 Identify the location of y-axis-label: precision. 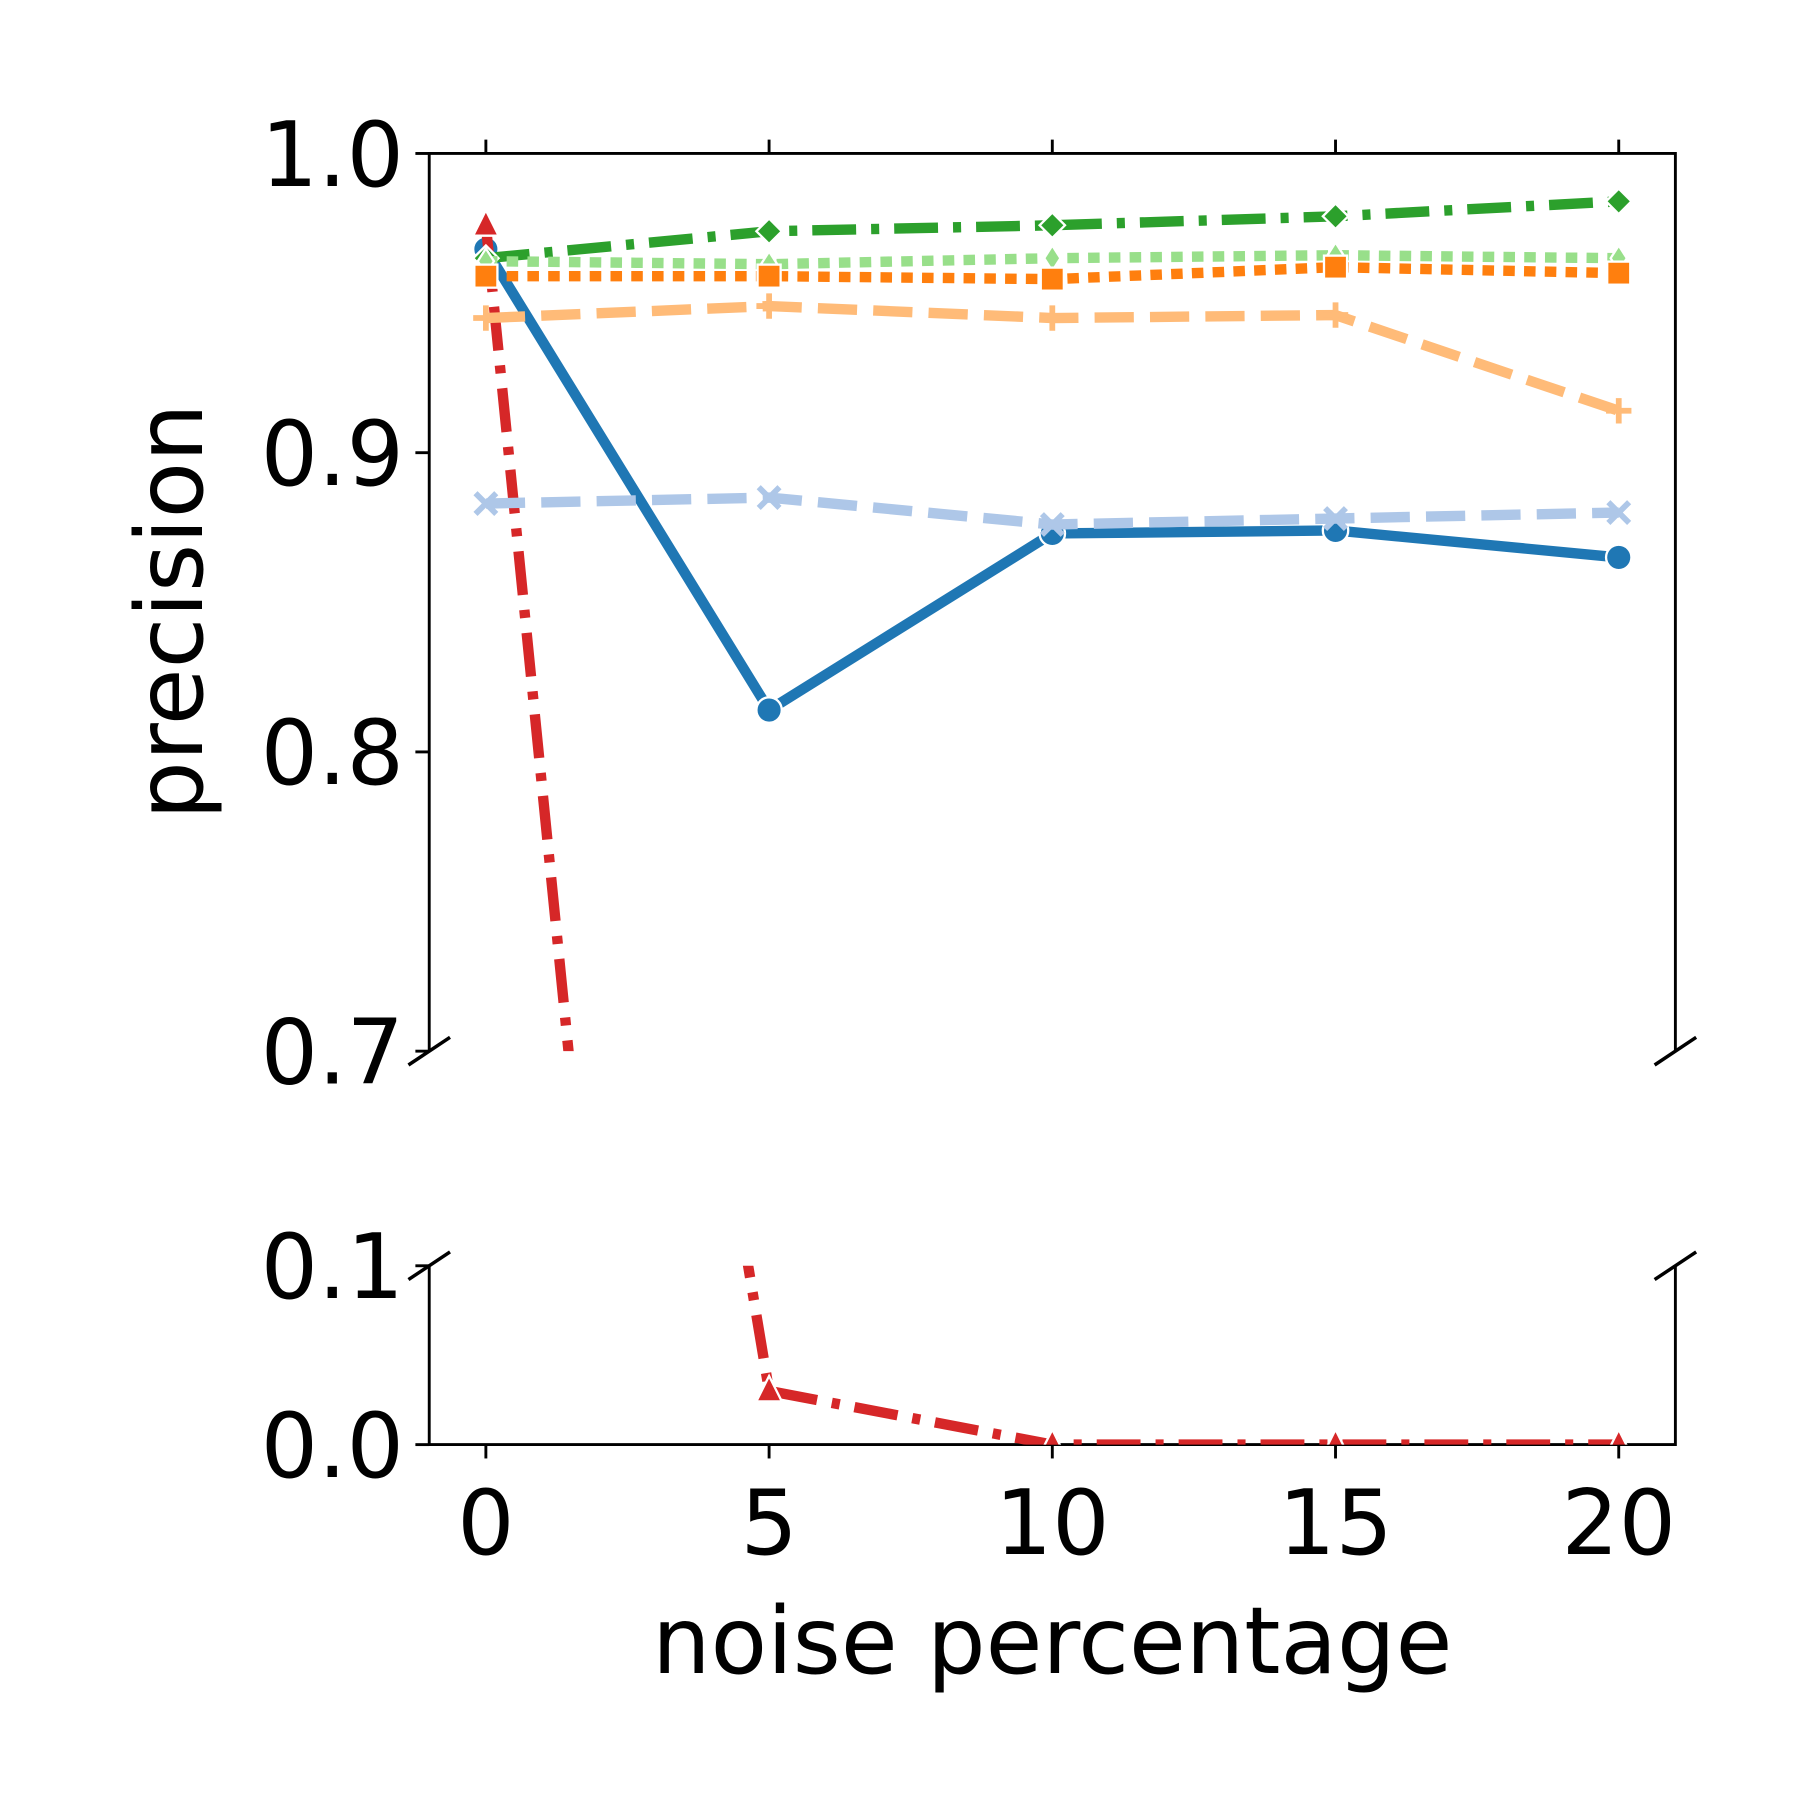
(170, 611).